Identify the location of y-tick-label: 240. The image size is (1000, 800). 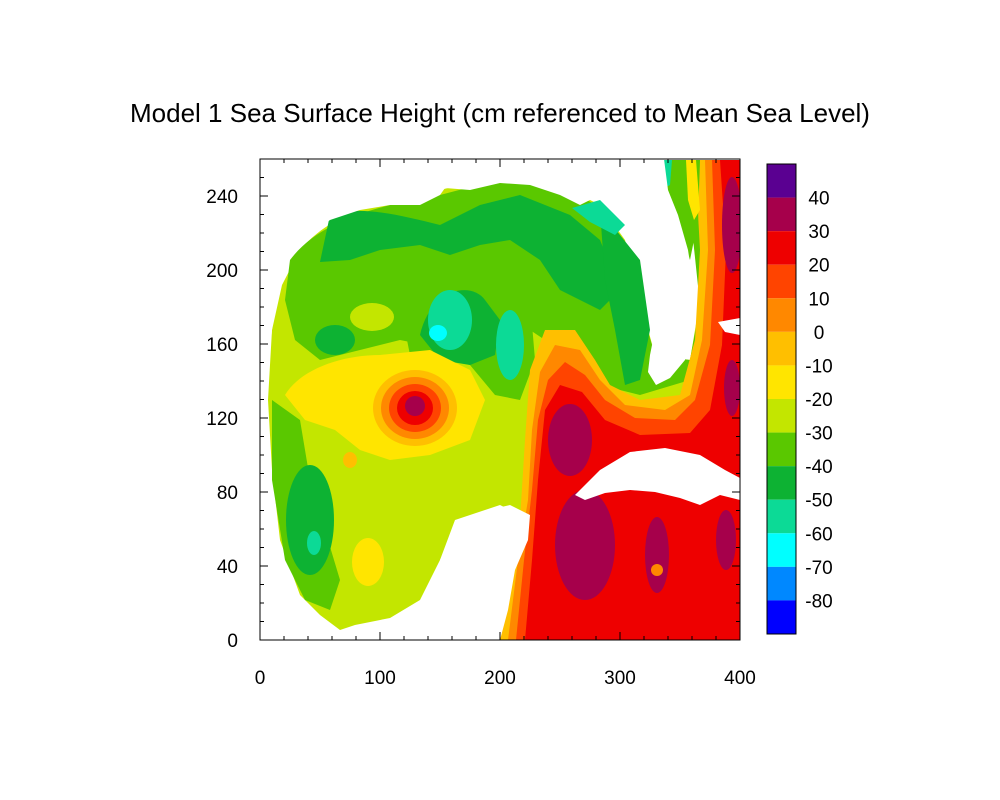
(222, 197).